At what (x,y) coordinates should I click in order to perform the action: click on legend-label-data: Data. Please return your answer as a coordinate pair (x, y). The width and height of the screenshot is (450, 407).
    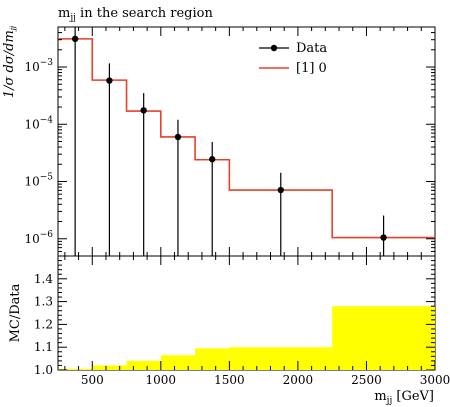
    Looking at the image, I should click on (311, 48).